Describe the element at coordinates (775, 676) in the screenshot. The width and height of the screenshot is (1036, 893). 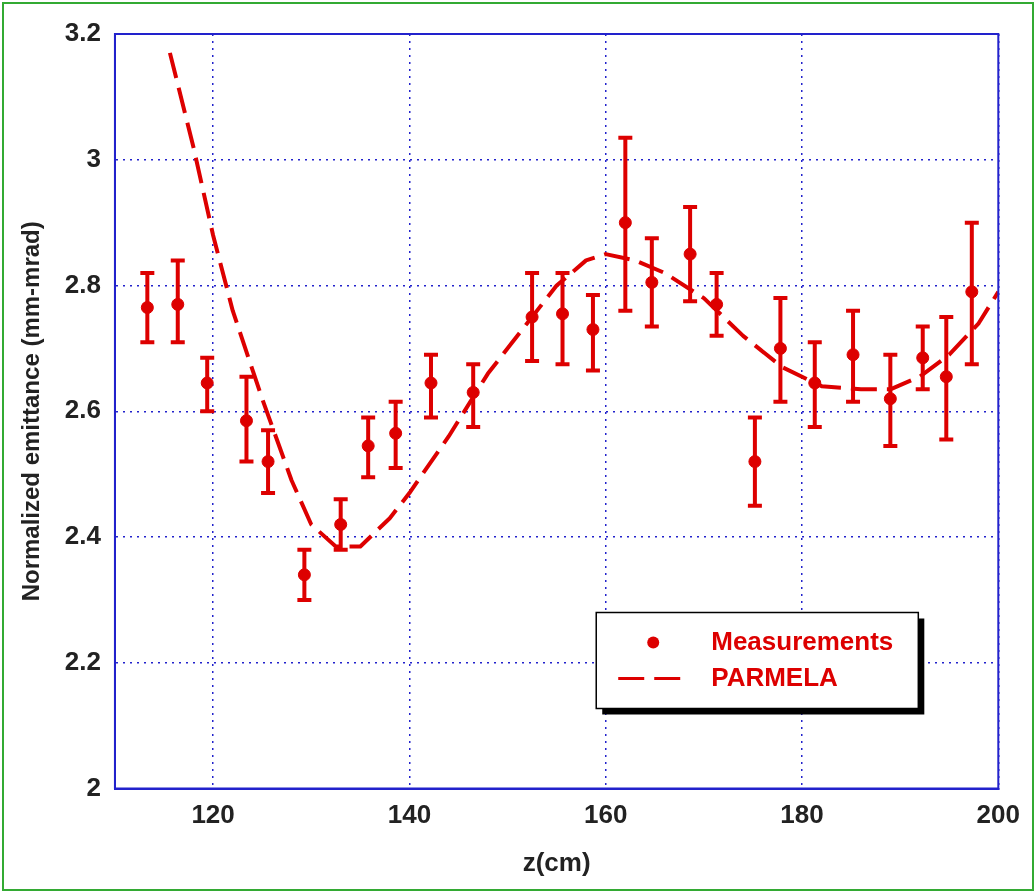
I see `legend-label: PARMELA` at that location.